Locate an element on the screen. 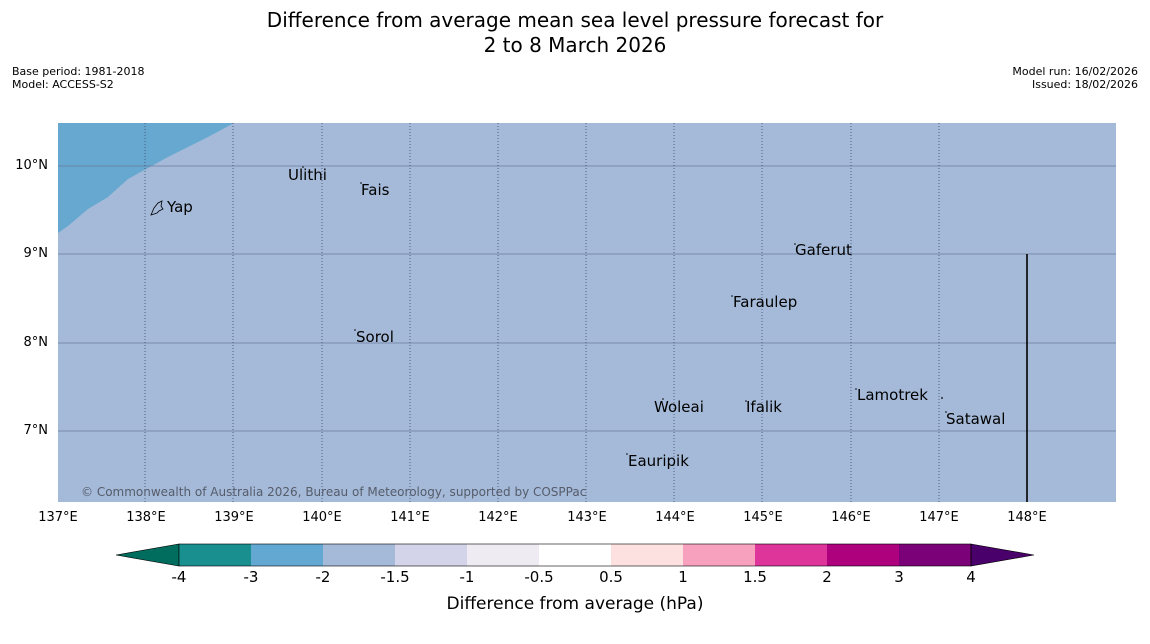  colorbar-tick-7: 1 is located at coordinates (683, 577).